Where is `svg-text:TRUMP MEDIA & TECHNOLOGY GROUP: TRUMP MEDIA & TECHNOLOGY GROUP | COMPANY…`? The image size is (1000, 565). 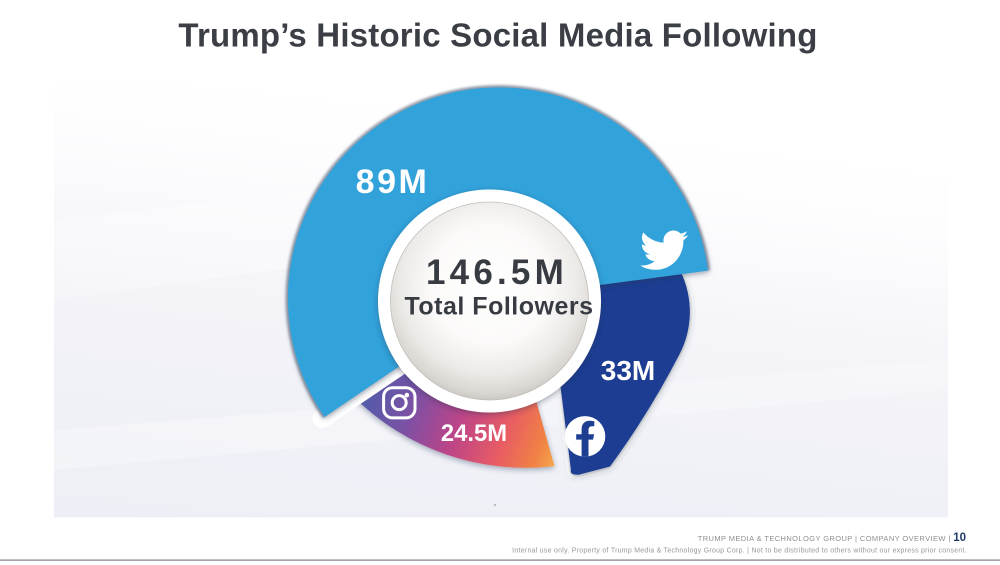 svg-text:TRUMP MEDIA & TECHNOLOGY GROUP: TRUMP MEDIA & TECHNOLOGY GROUP | COMPANY… is located at coordinates (832, 538).